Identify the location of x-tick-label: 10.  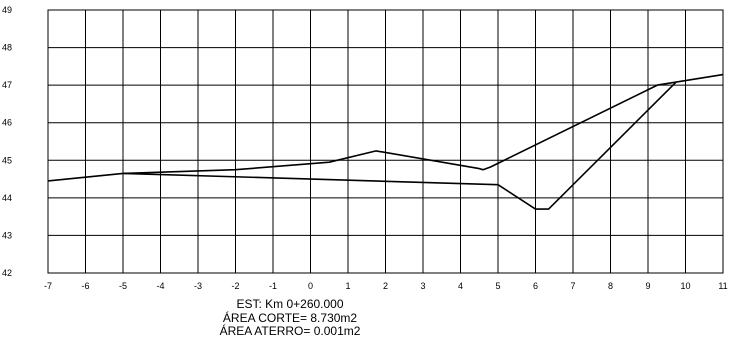
(685, 286).